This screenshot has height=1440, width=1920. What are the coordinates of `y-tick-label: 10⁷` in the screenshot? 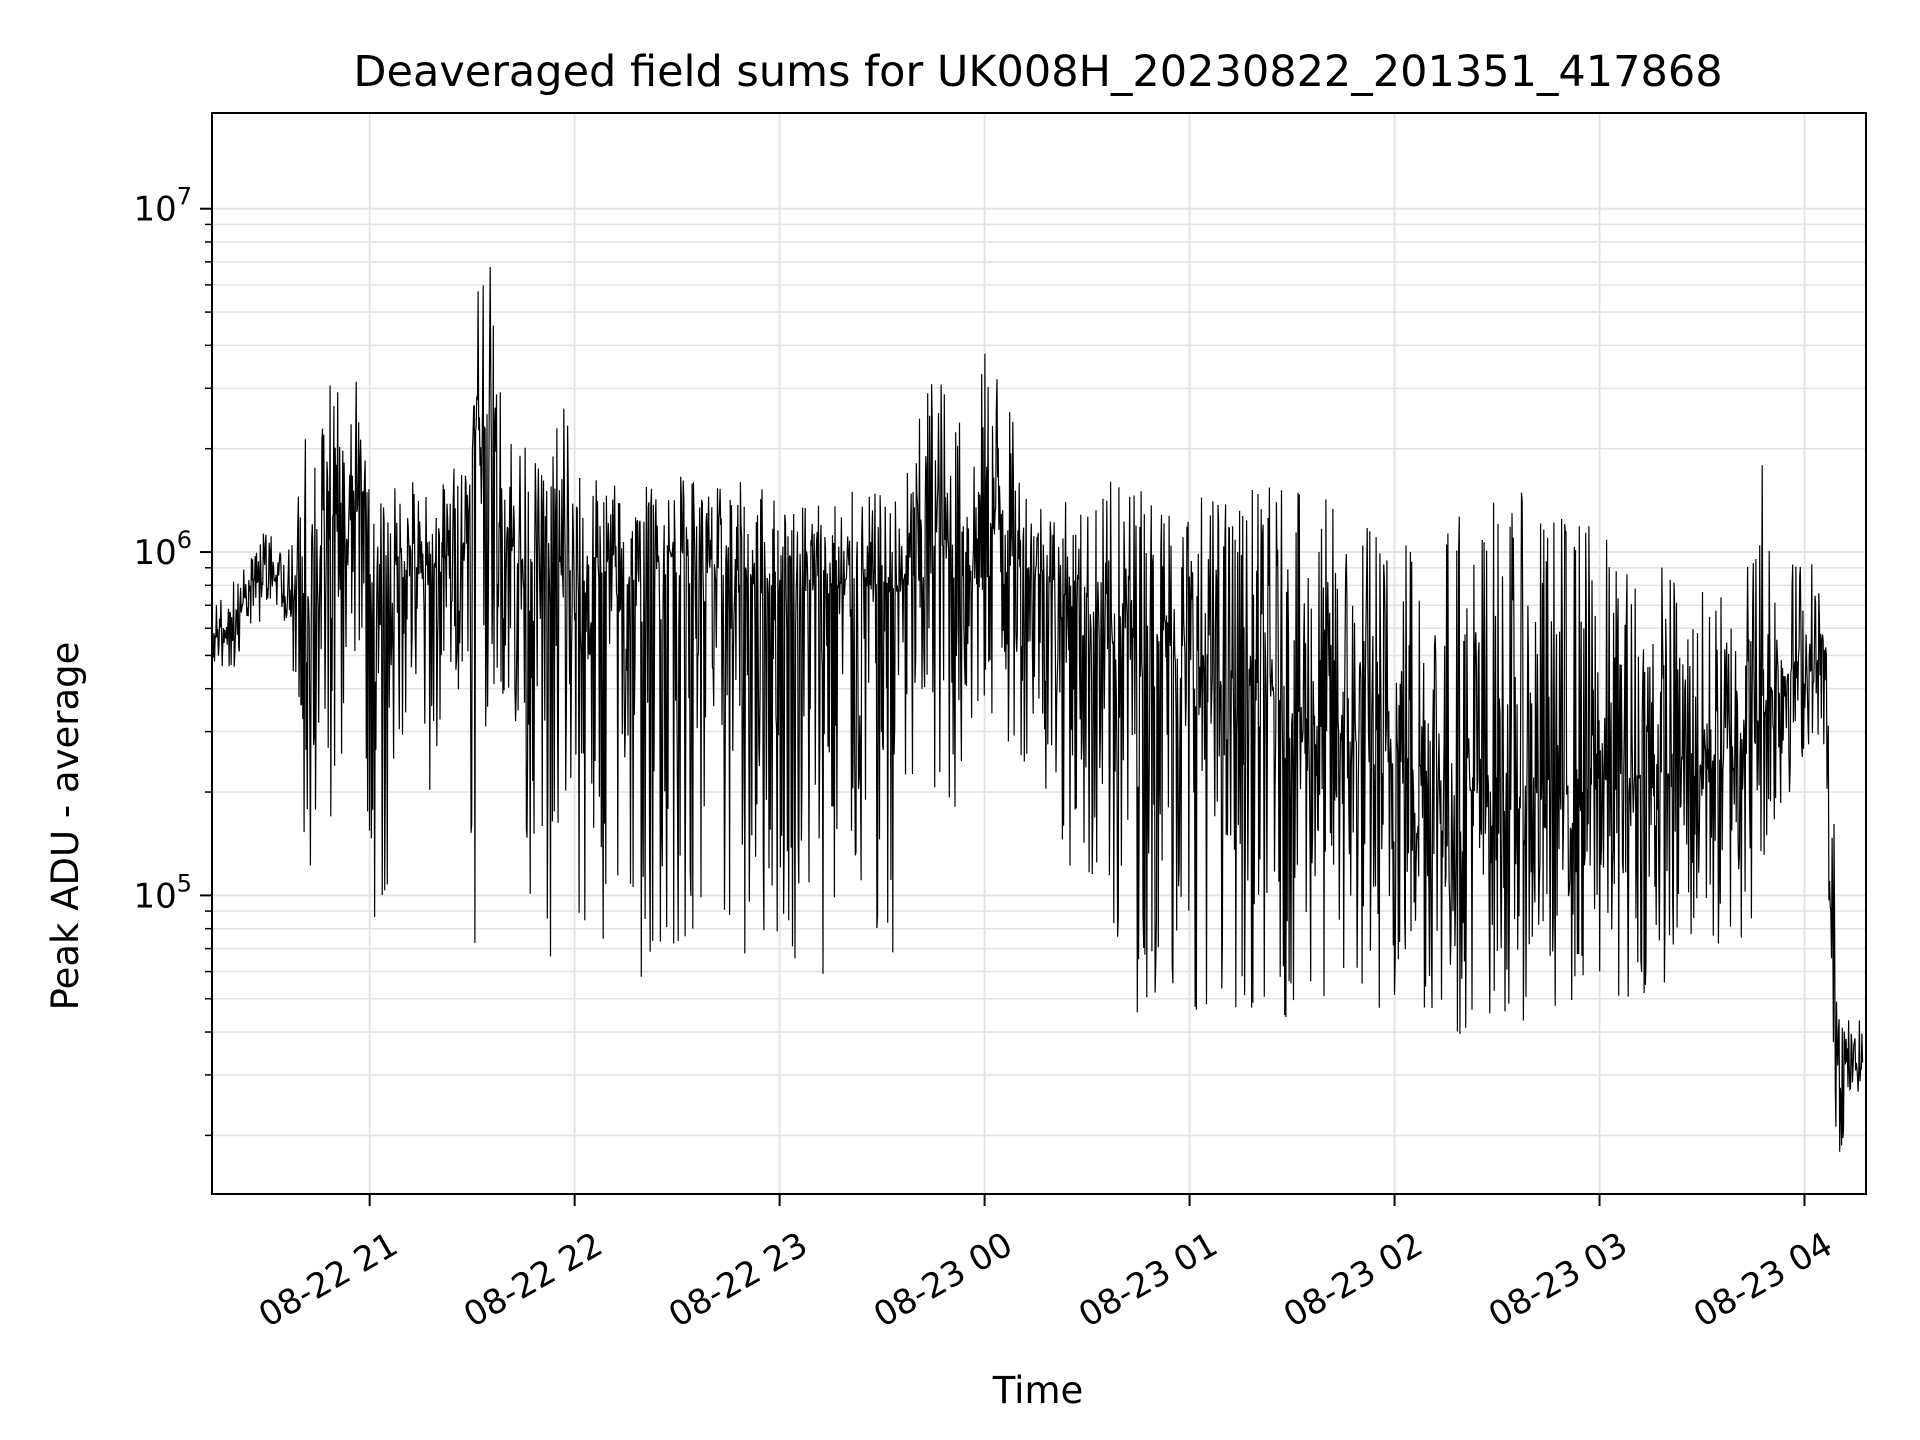 It's located at (162, 206).